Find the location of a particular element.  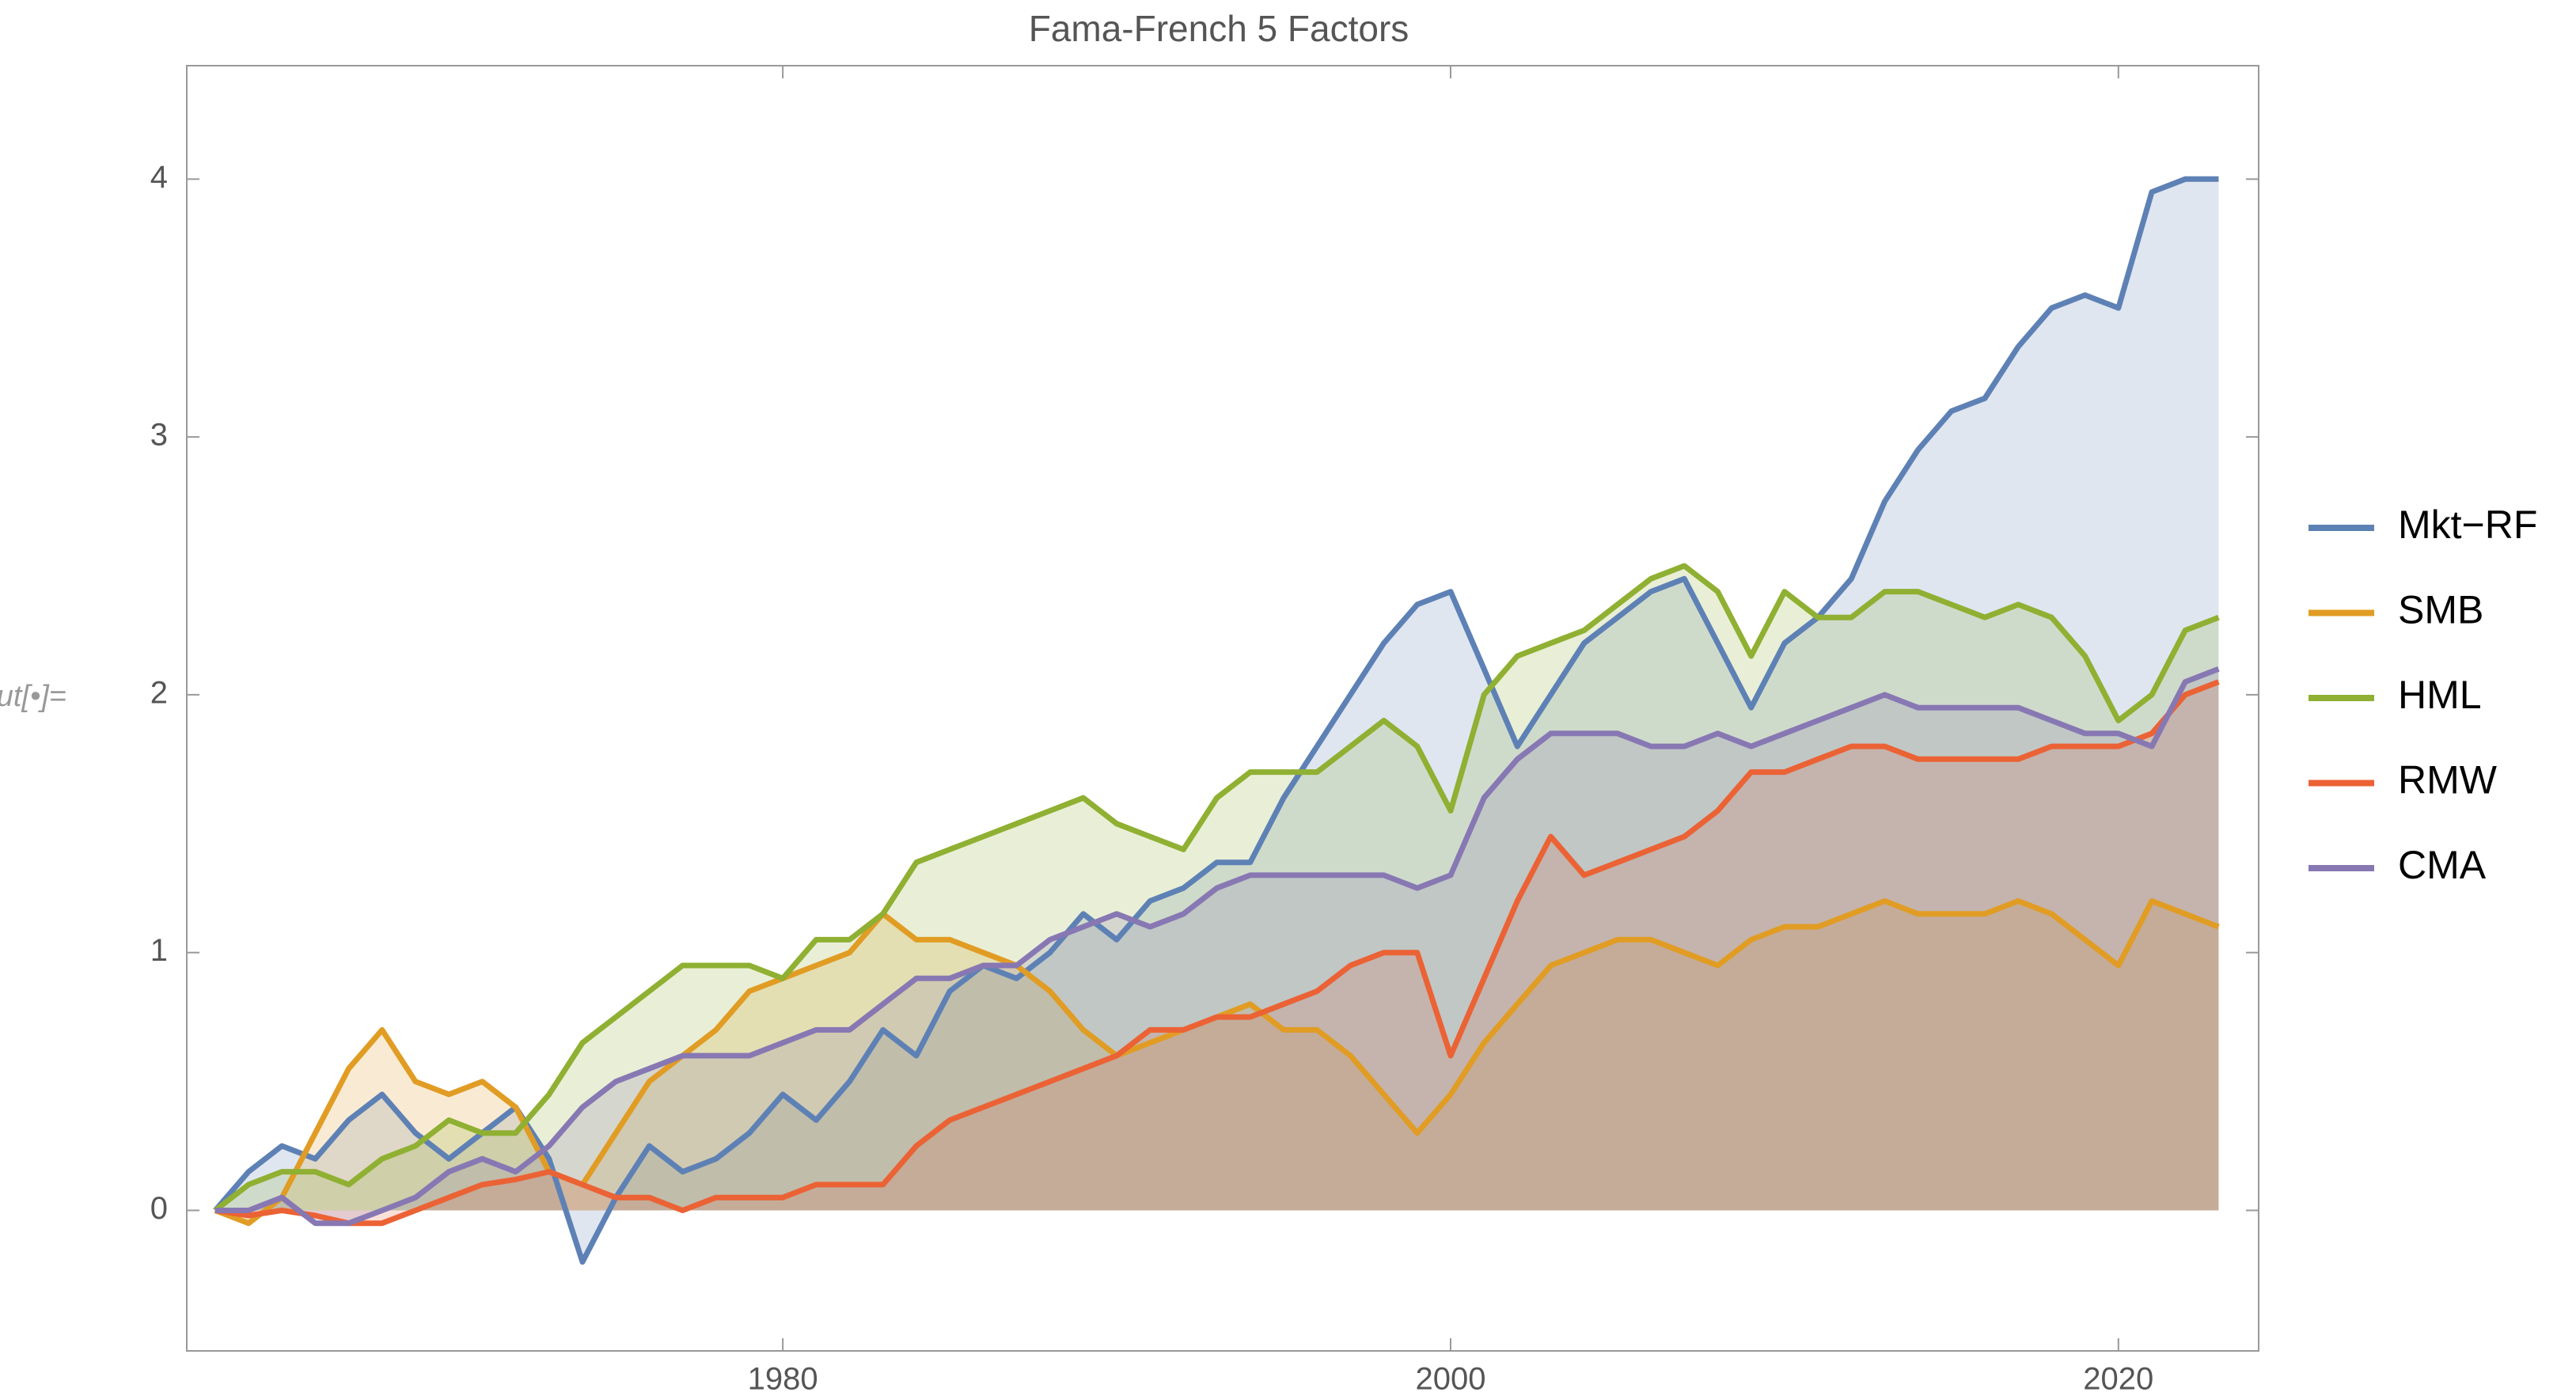

legend-label: CMA is located at coordinates (2442, 865).